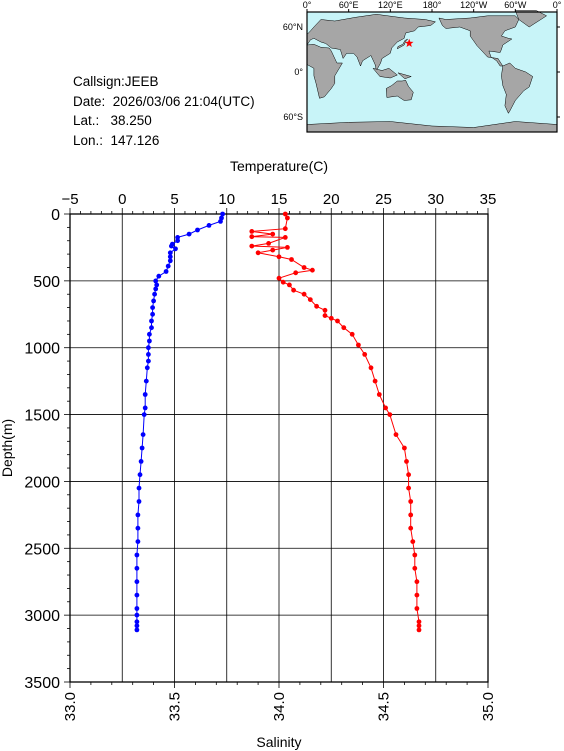 The image size is (564, 751). I want to click on temperature-tick-label: 0, so click(122, 199).